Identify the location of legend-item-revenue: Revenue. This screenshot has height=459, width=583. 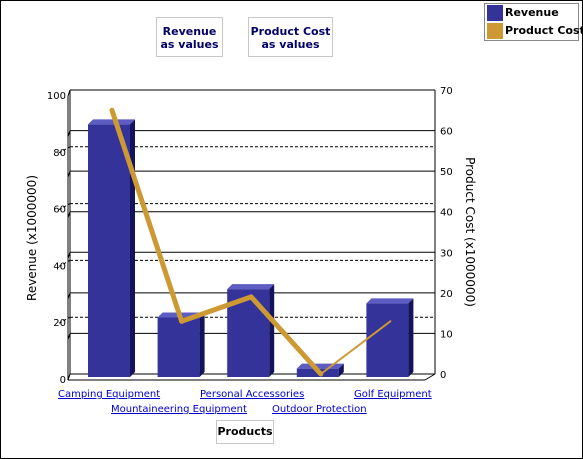
(532, 13).